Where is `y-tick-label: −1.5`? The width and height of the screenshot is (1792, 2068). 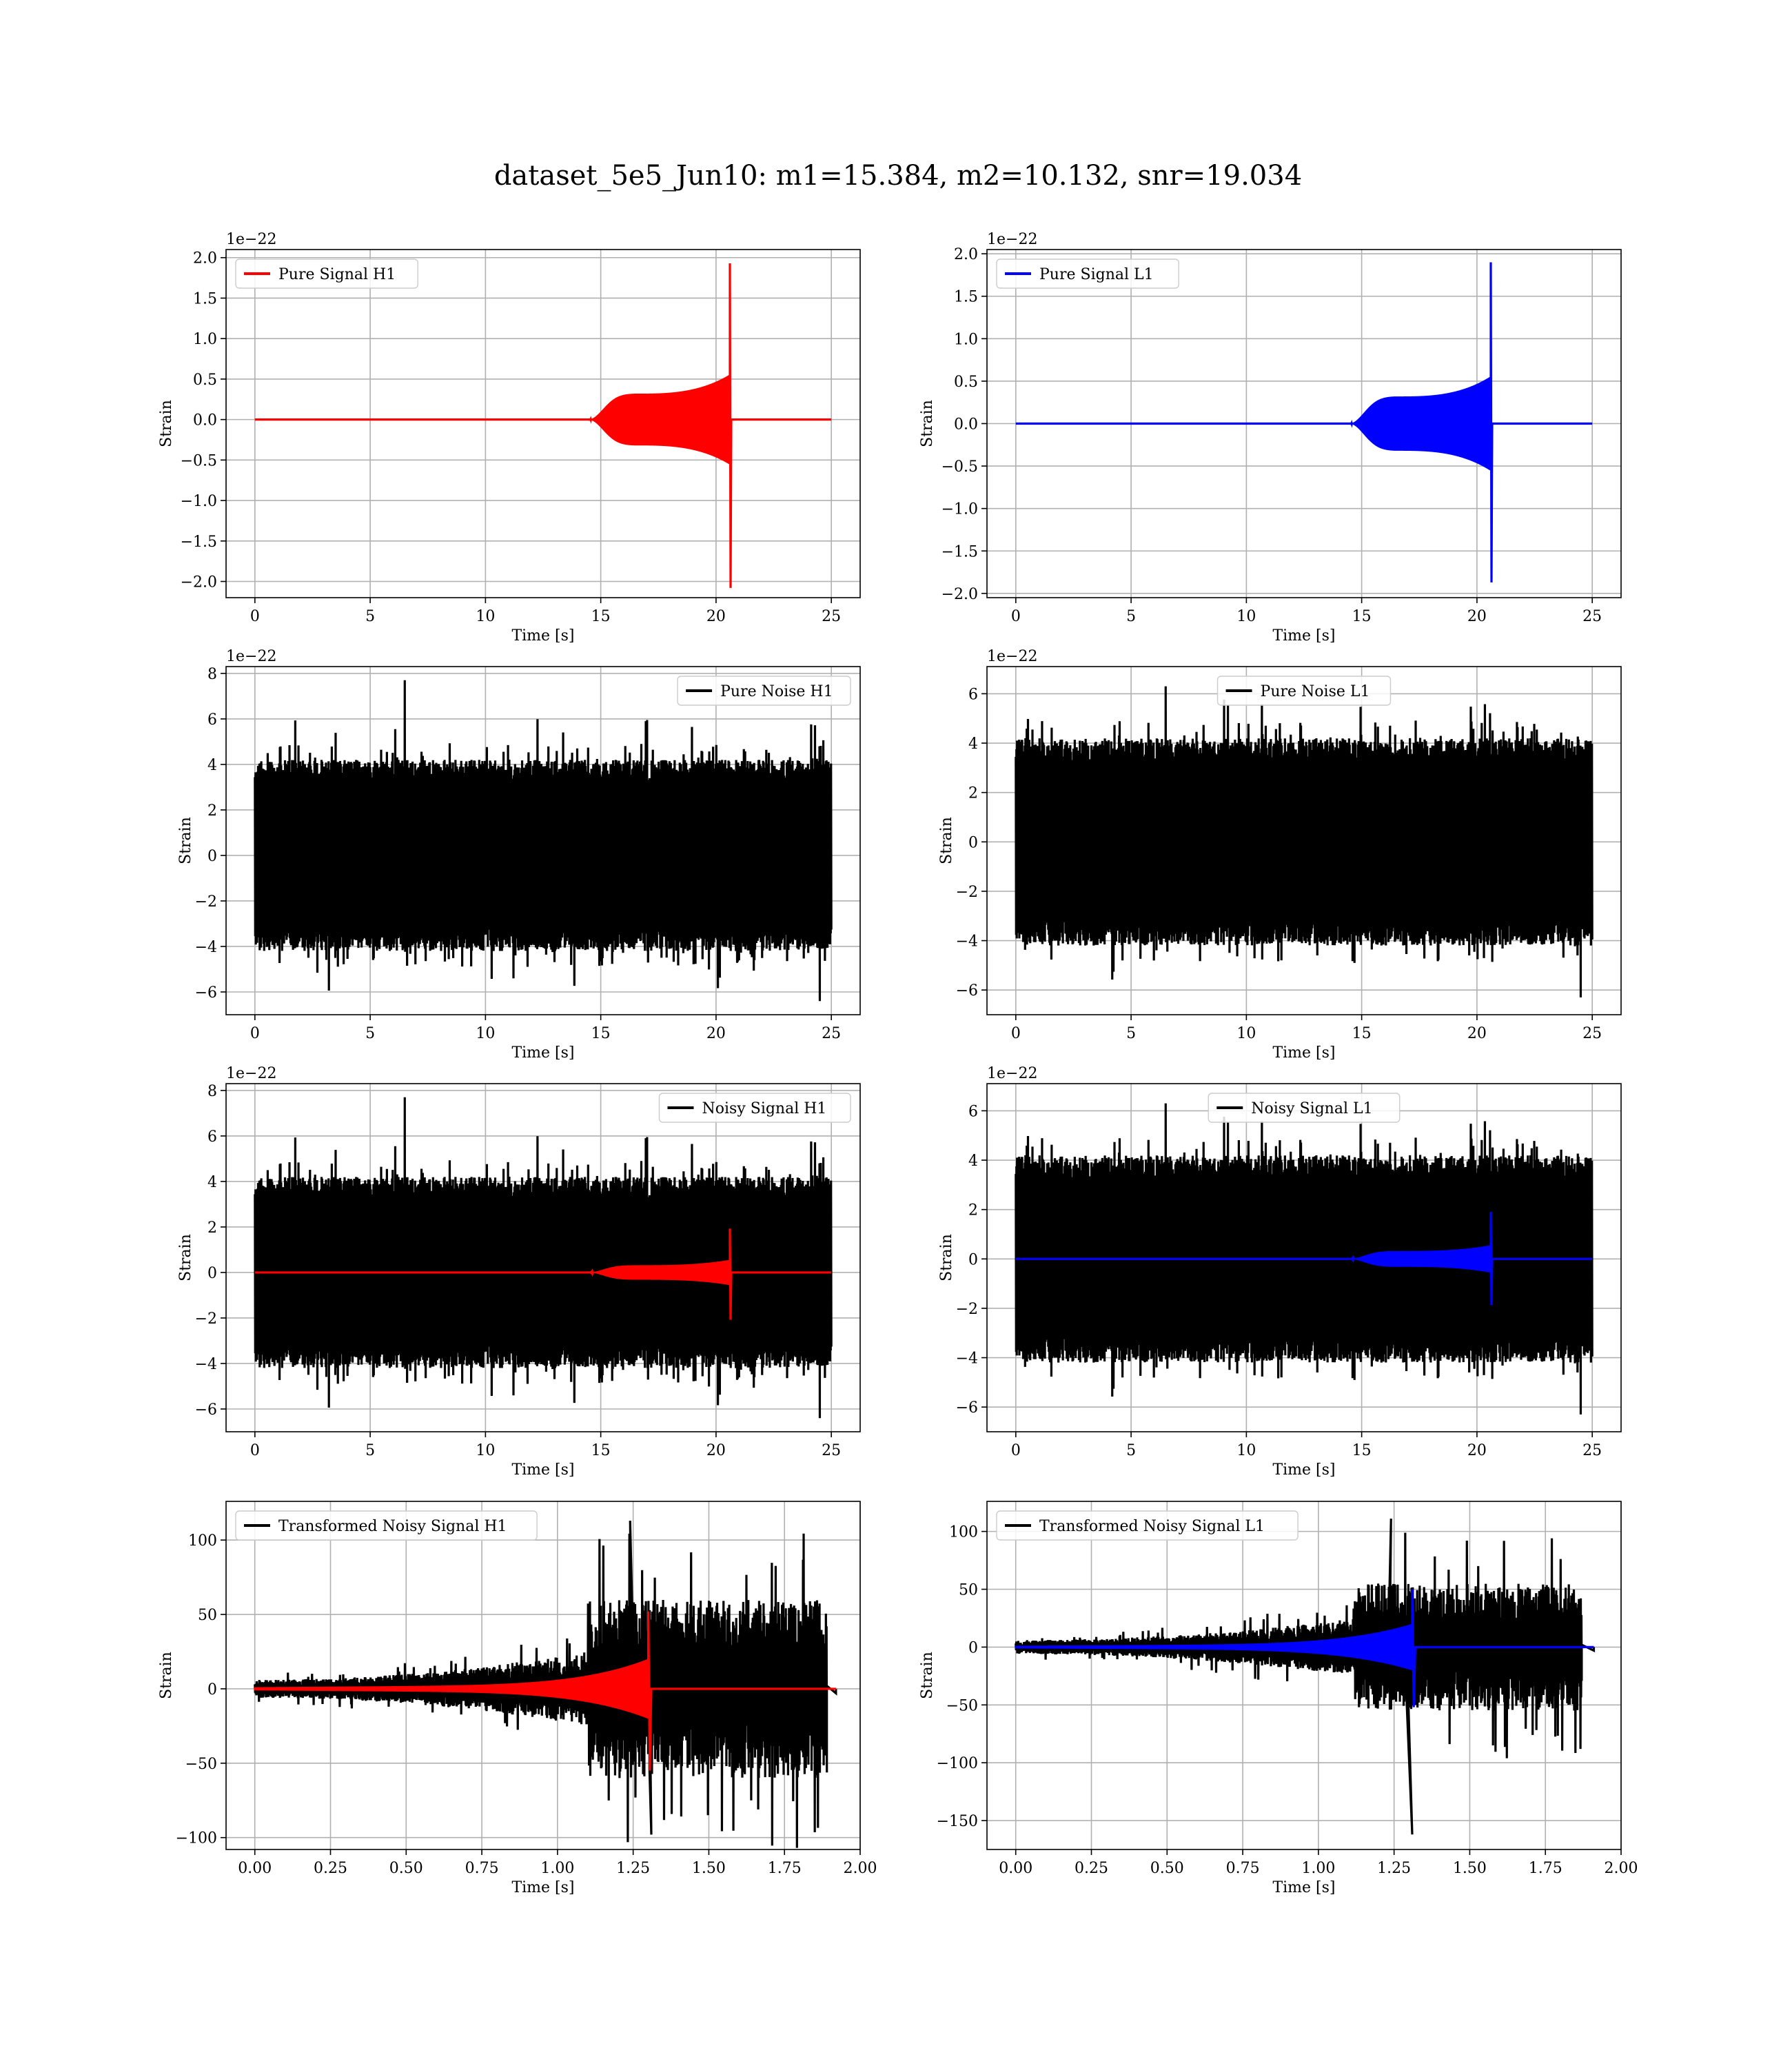
y-tick-label: −1.5 is located at coordinates (959, 551).